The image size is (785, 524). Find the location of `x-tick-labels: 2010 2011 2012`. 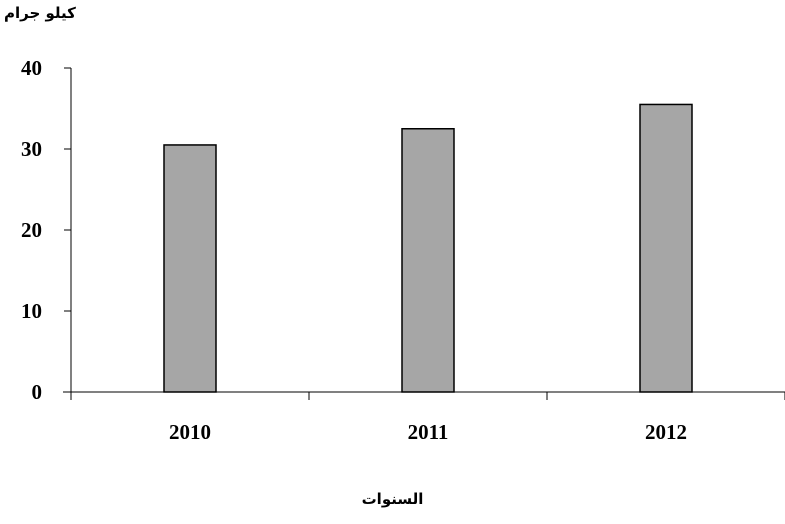

x-tick-labels: 2010 2011 2012 is located at coordinates (428, 432).